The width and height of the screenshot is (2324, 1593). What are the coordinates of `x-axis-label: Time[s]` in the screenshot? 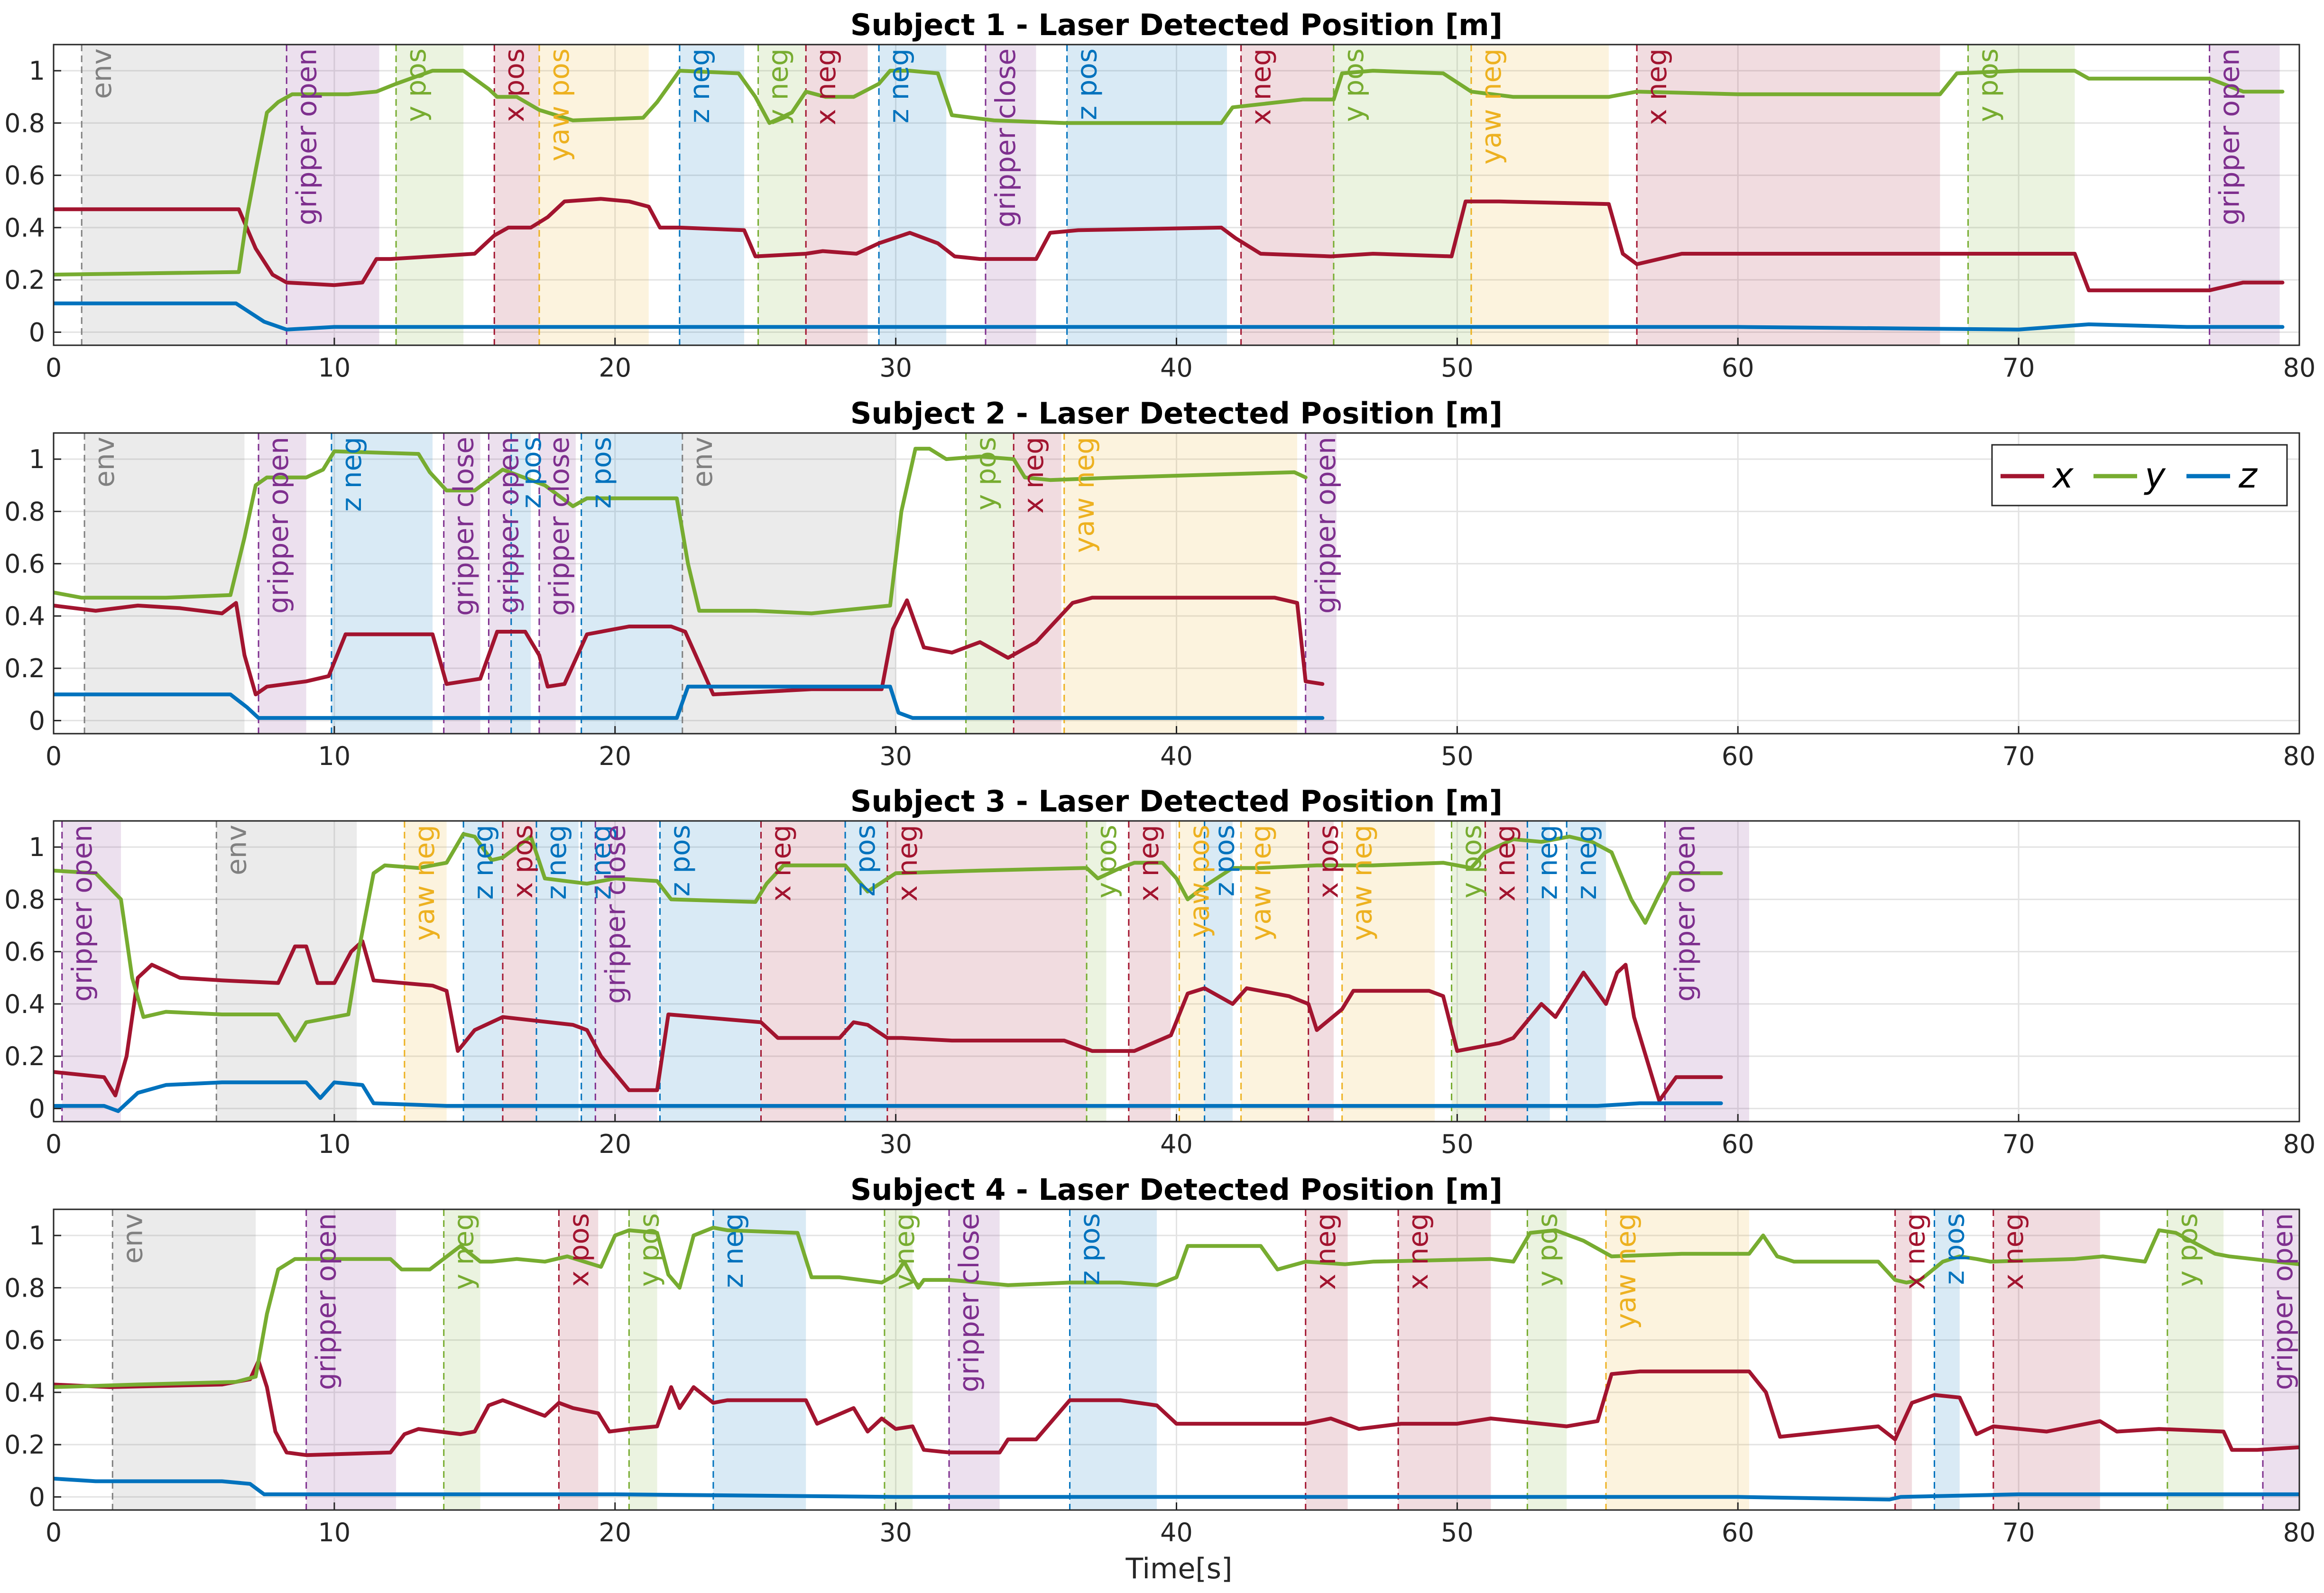 It's located at (1179, 1568).